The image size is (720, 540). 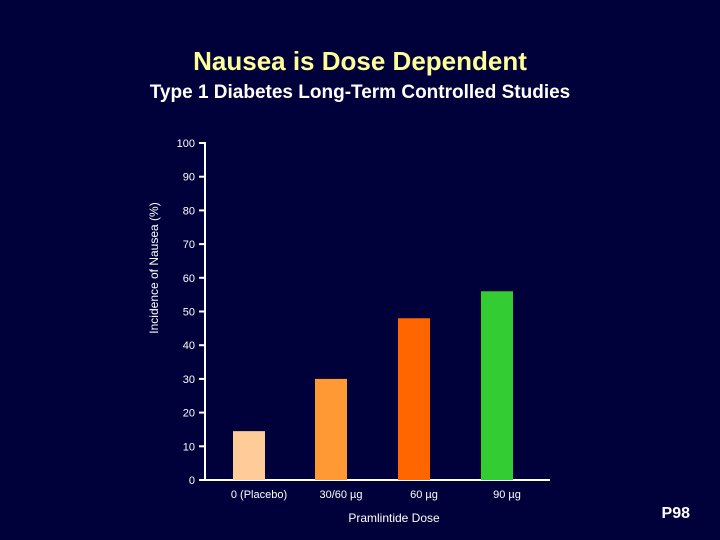 I want to click on x-tick-label: 30/60 µg, so click(x=340, y=495).